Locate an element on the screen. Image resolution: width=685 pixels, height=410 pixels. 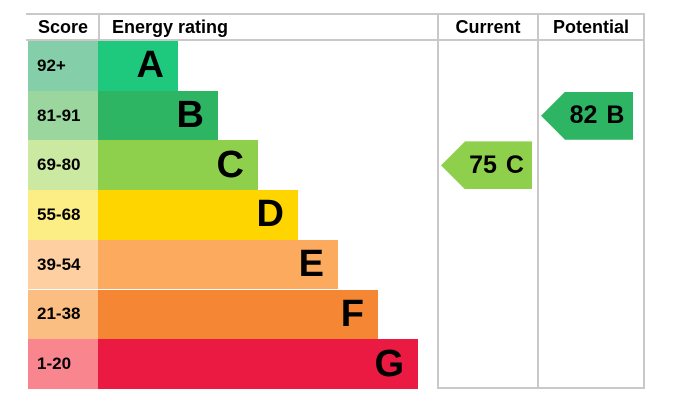
score-range-cell: 69-80 is located at coordinates (63, 165).